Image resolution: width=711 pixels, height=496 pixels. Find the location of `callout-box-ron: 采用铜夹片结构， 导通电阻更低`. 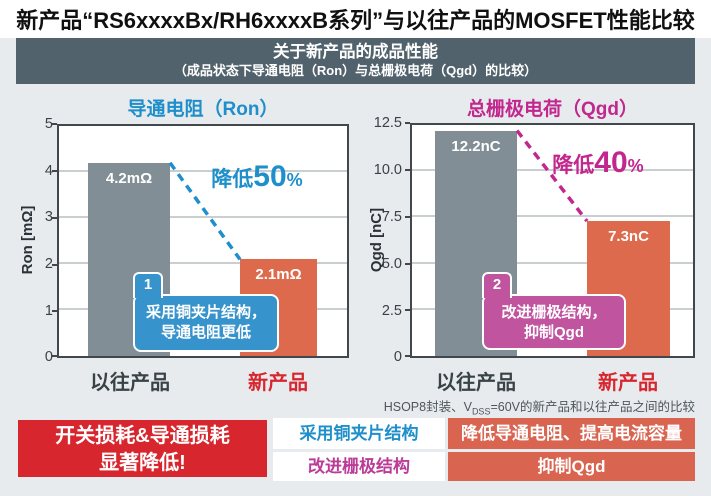

callout-box-ron: 采用铜夹片结构， 导通电阻更低 is located at coordinates (206, 323).